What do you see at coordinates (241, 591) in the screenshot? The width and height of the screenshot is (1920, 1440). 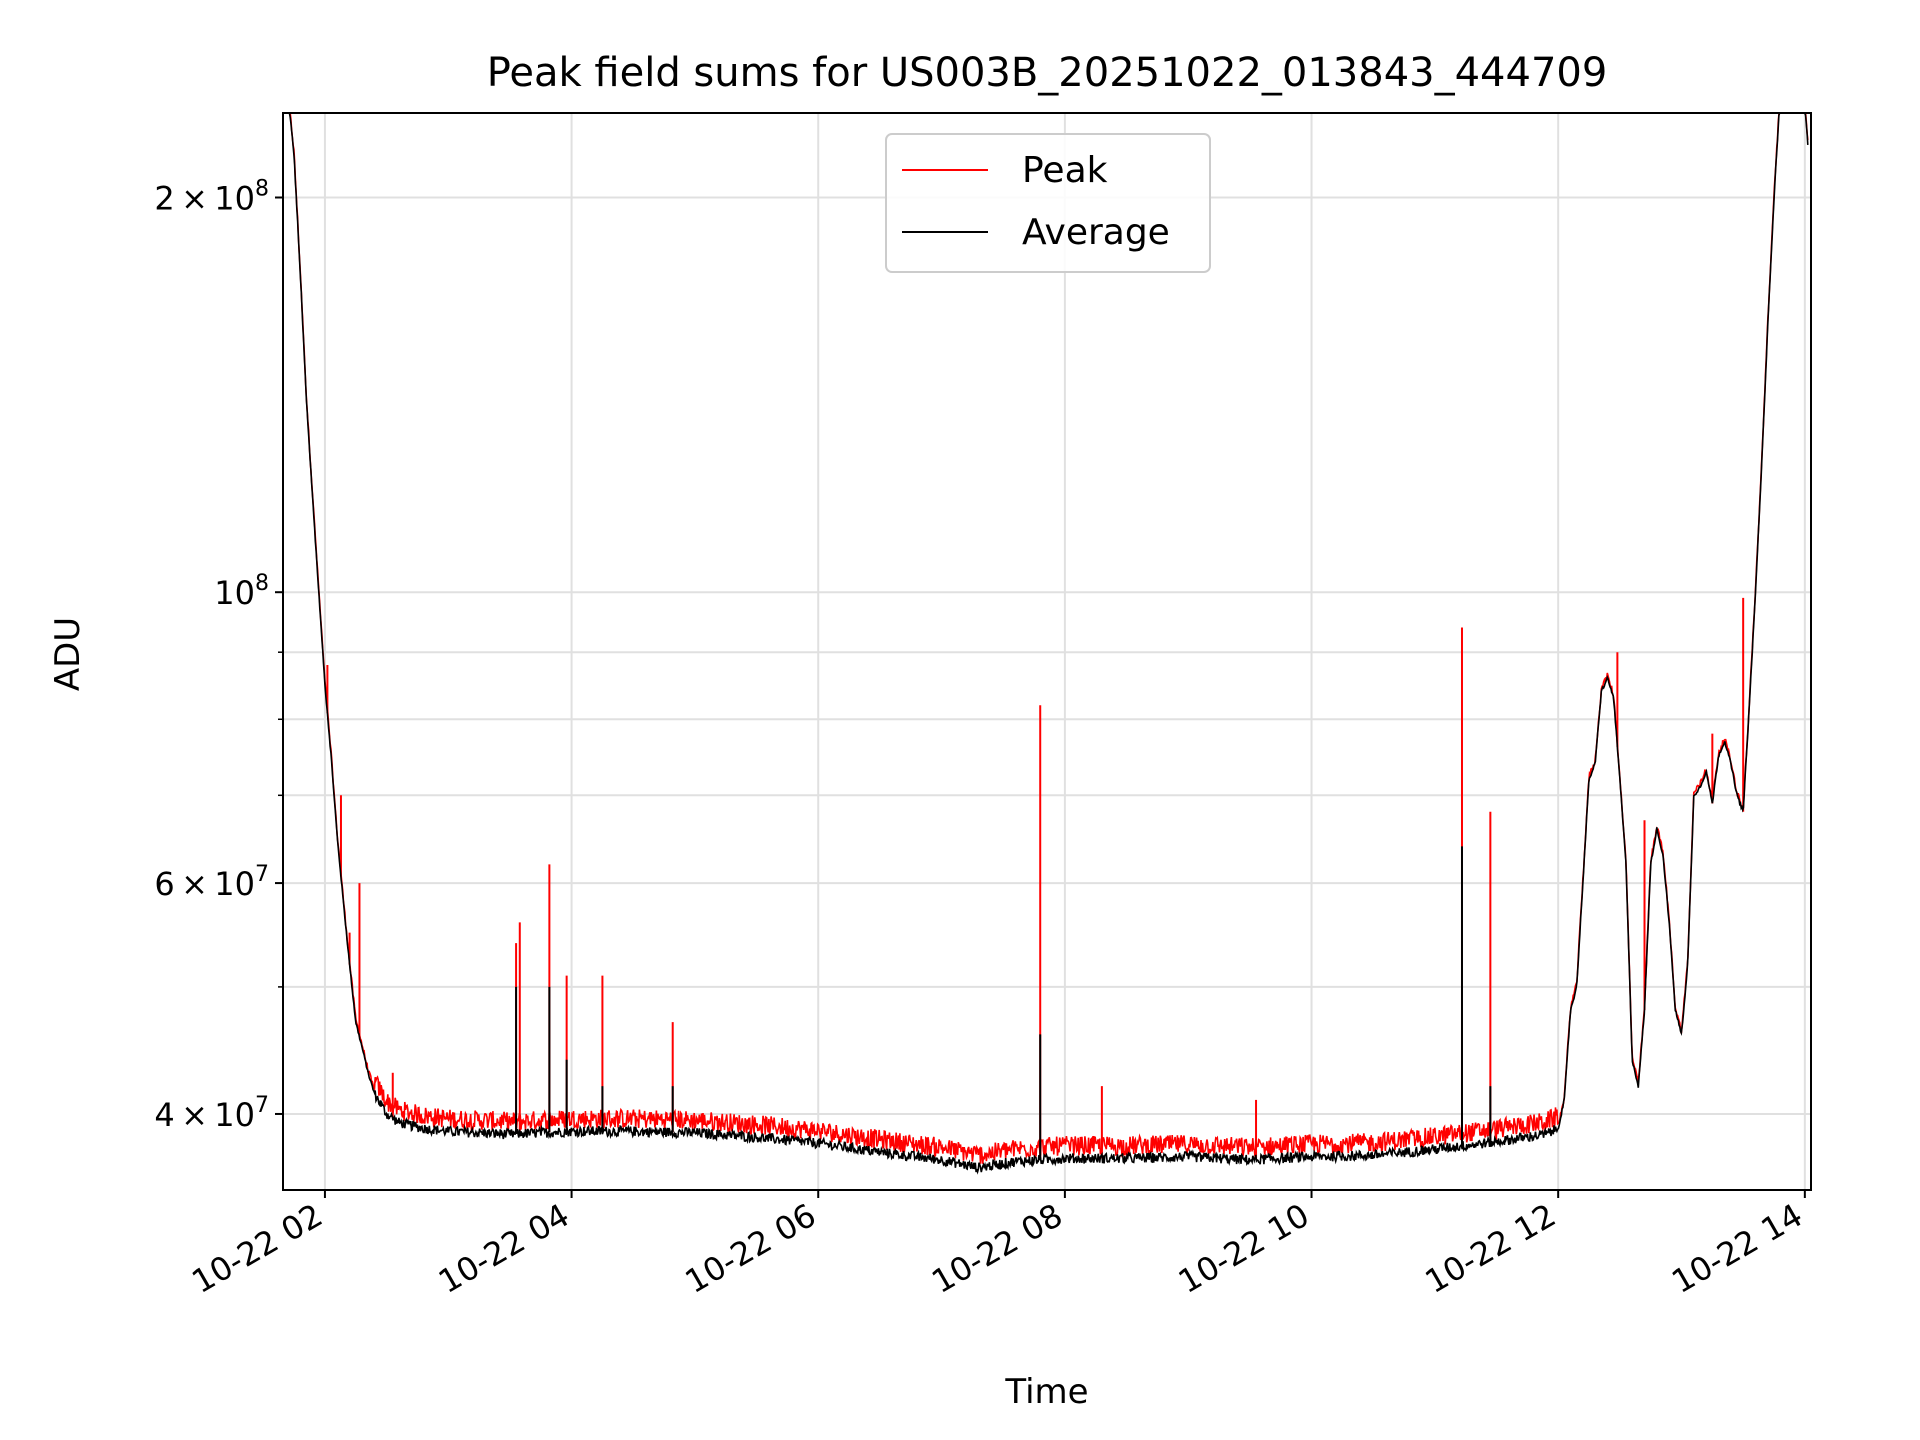 I see `y-tick-label: 108` at bounding box center [241, 591].